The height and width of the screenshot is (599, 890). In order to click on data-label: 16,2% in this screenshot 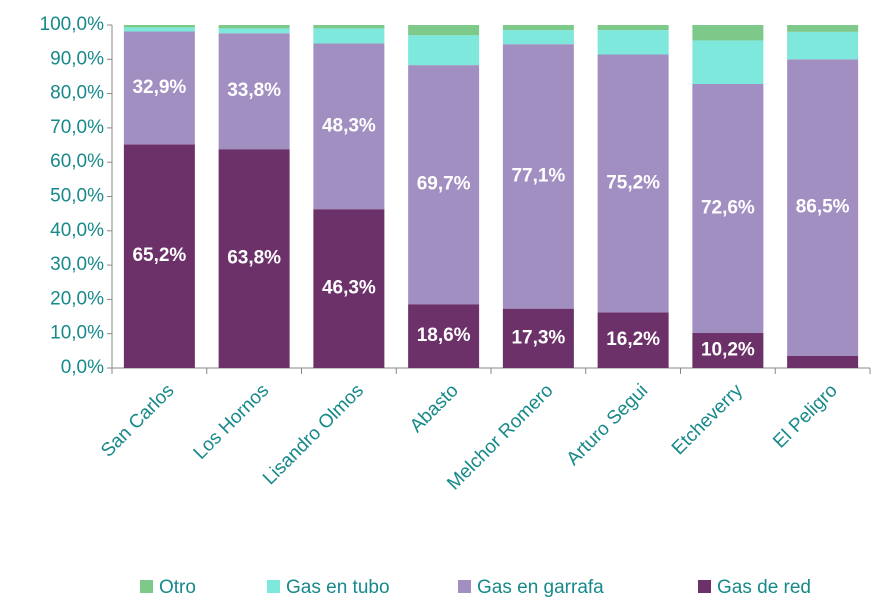, I will do `click(633, 339)`.